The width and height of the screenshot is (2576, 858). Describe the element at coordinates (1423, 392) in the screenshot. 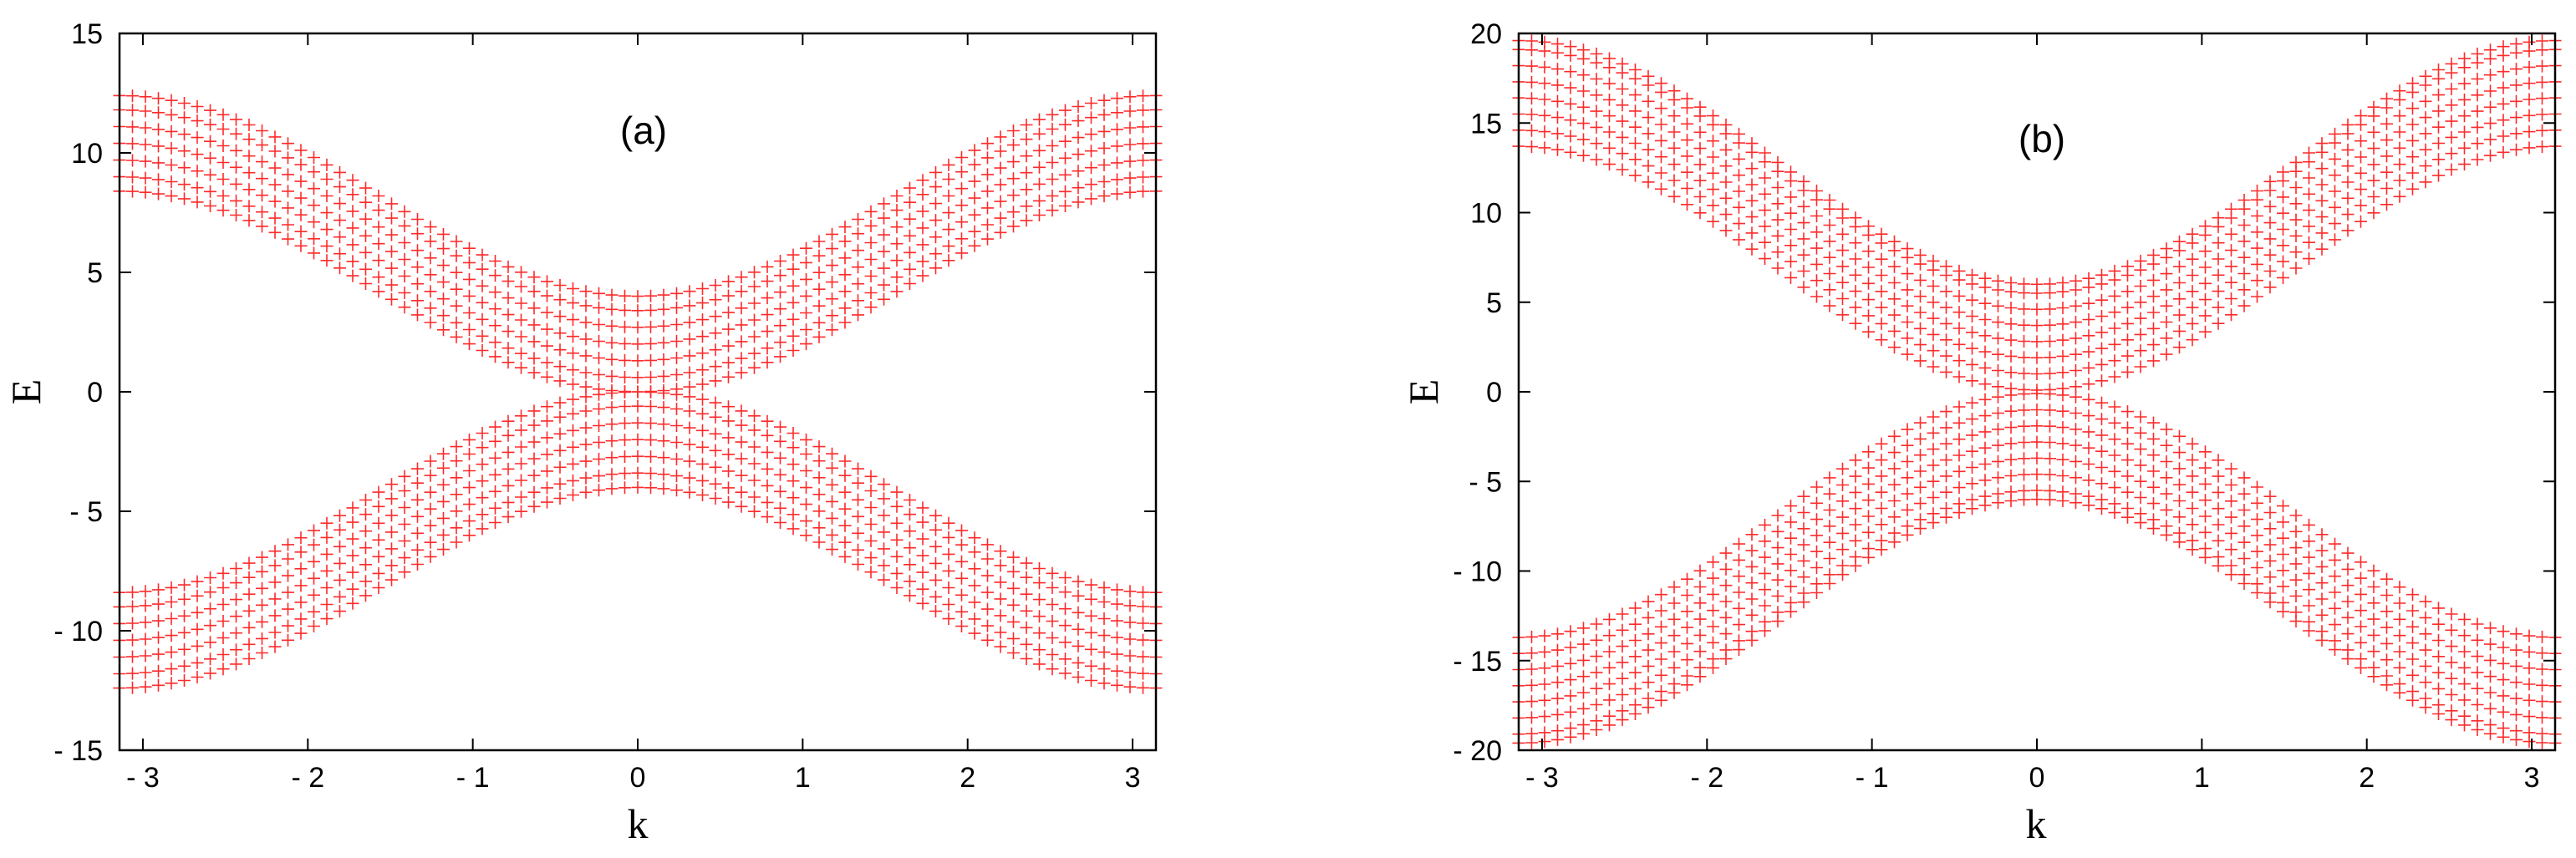

I see `panel-b-y-axis-label: E` at that location.